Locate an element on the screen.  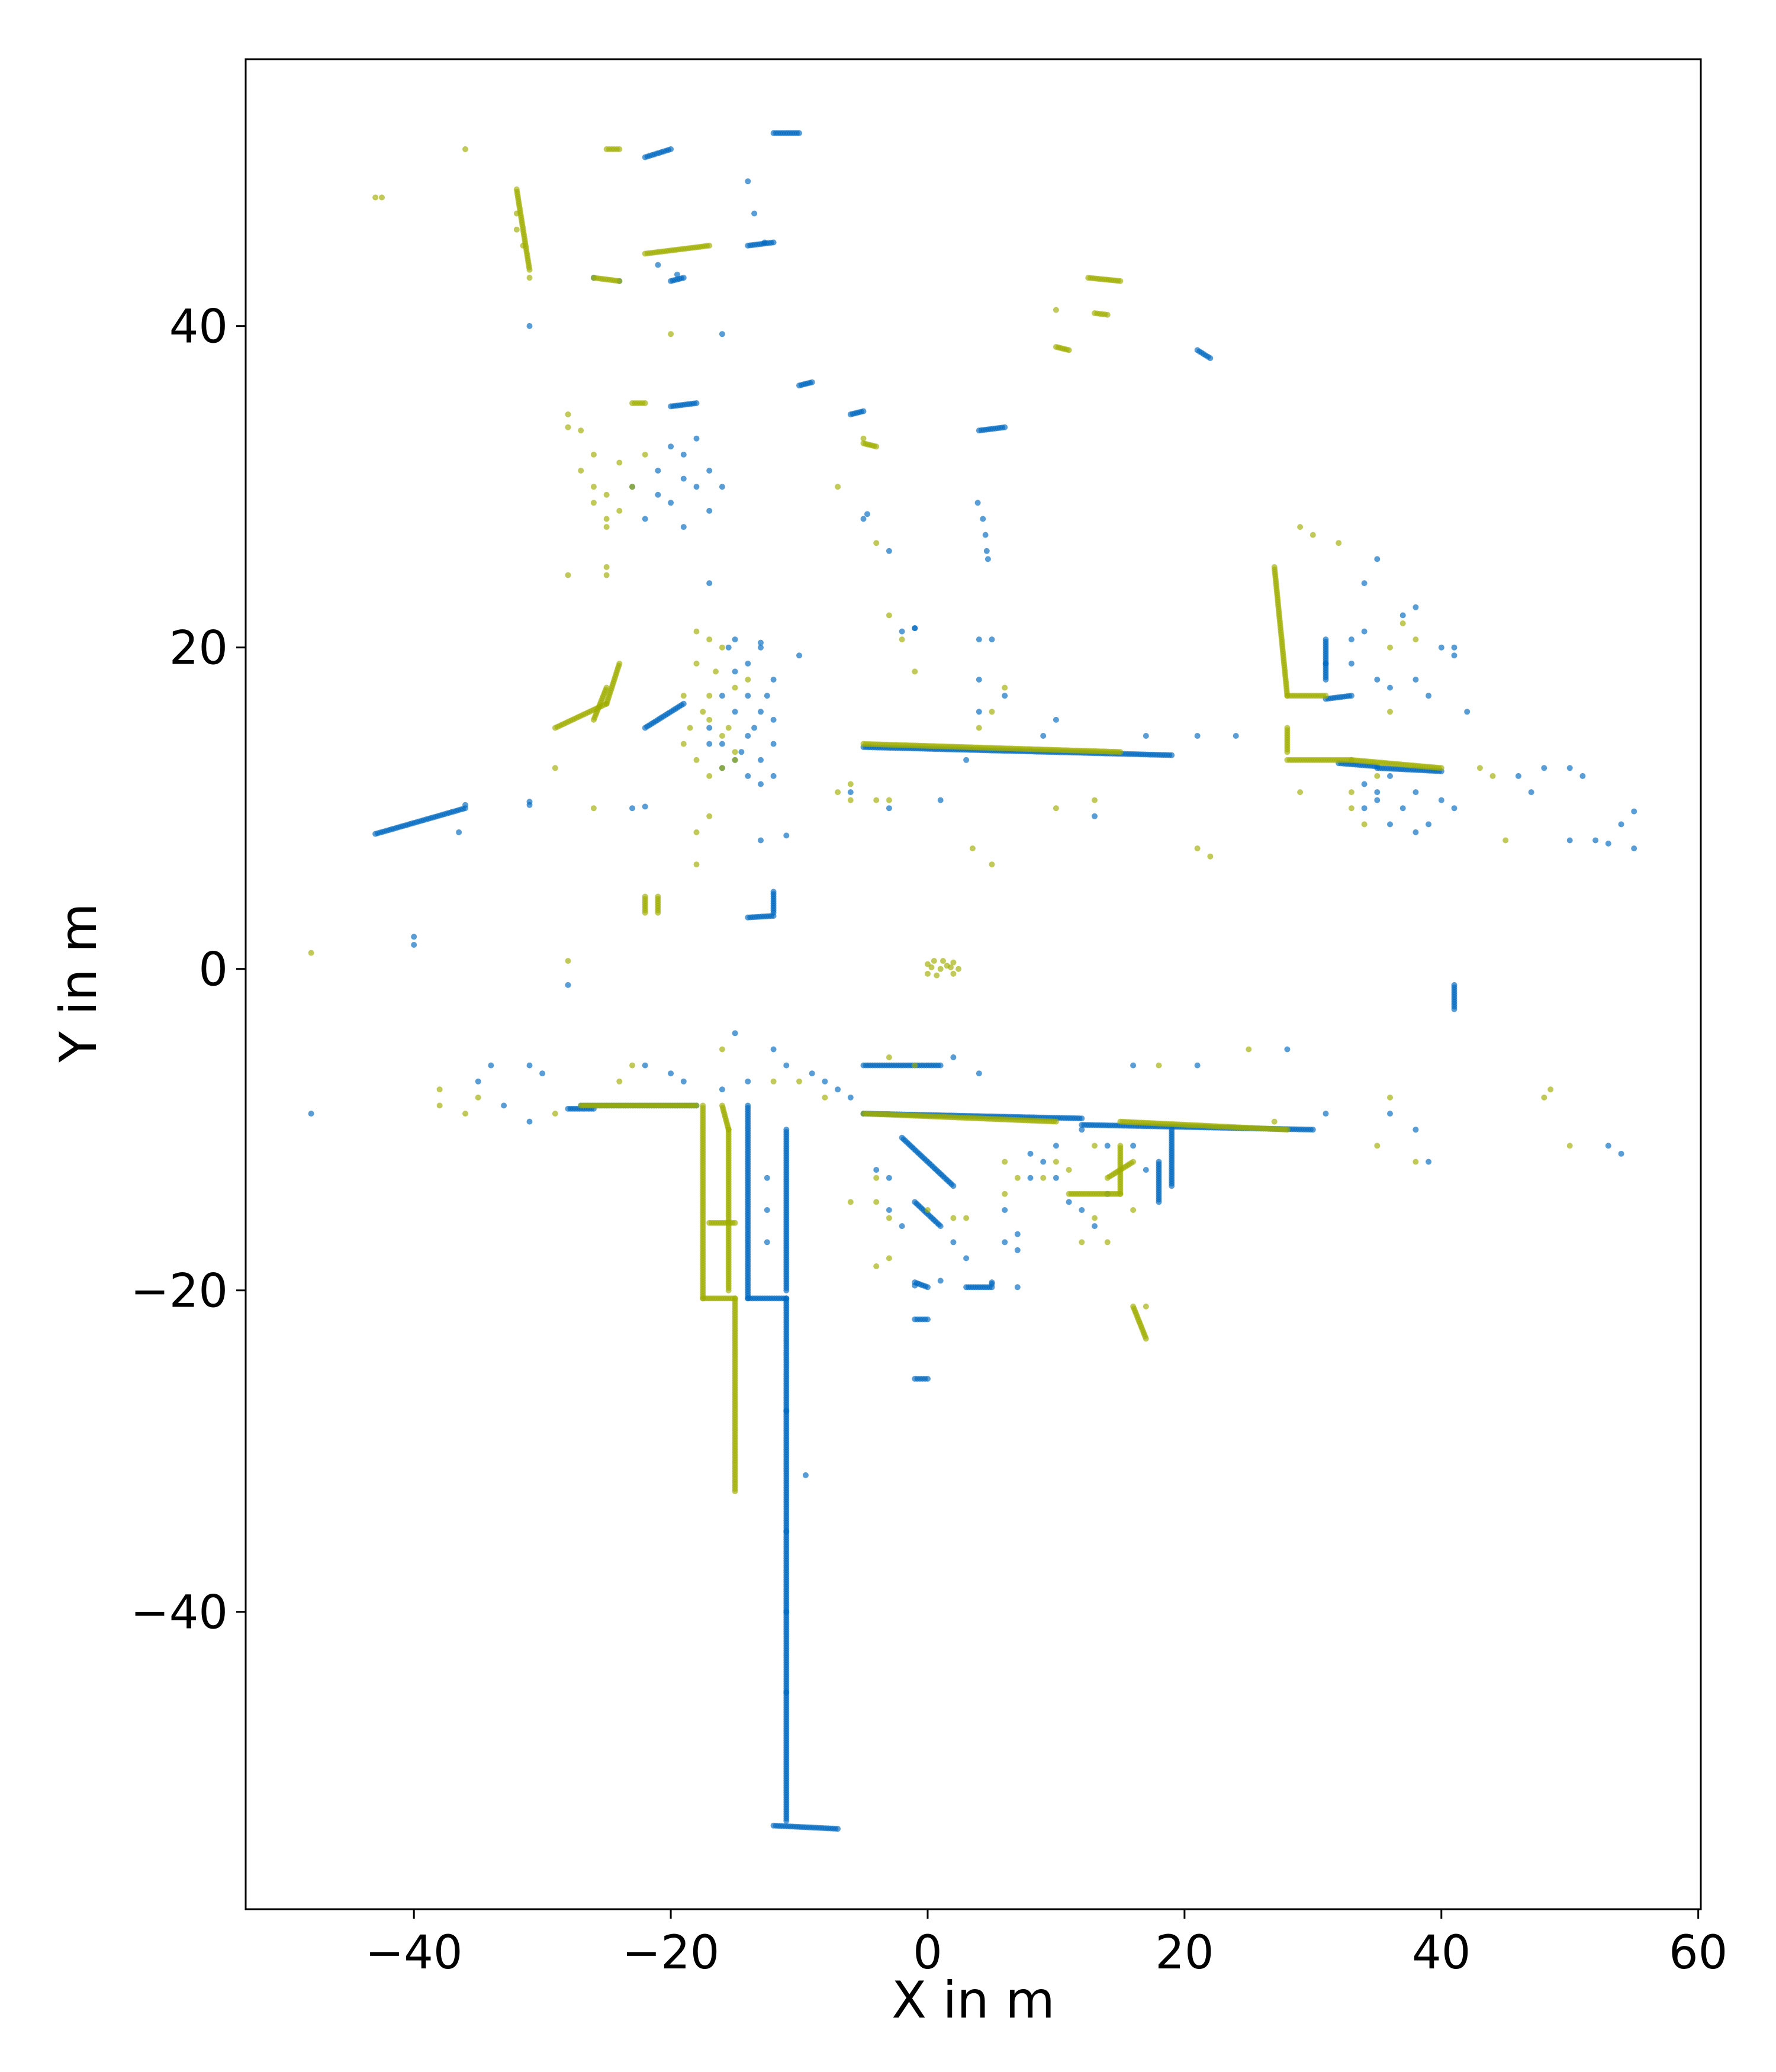
y-axis-label: Y in m is located at coordinates (78, 983).